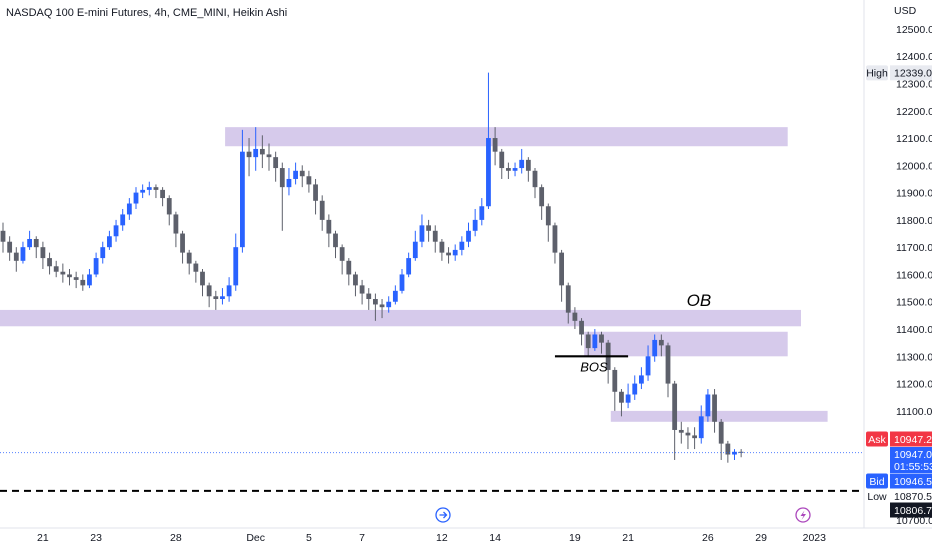 This screenshot has width=932, height=550. Describe the element at coordinates (914, 194) in the screenshot. I see `price-tick-label: 11900.00` at that location.